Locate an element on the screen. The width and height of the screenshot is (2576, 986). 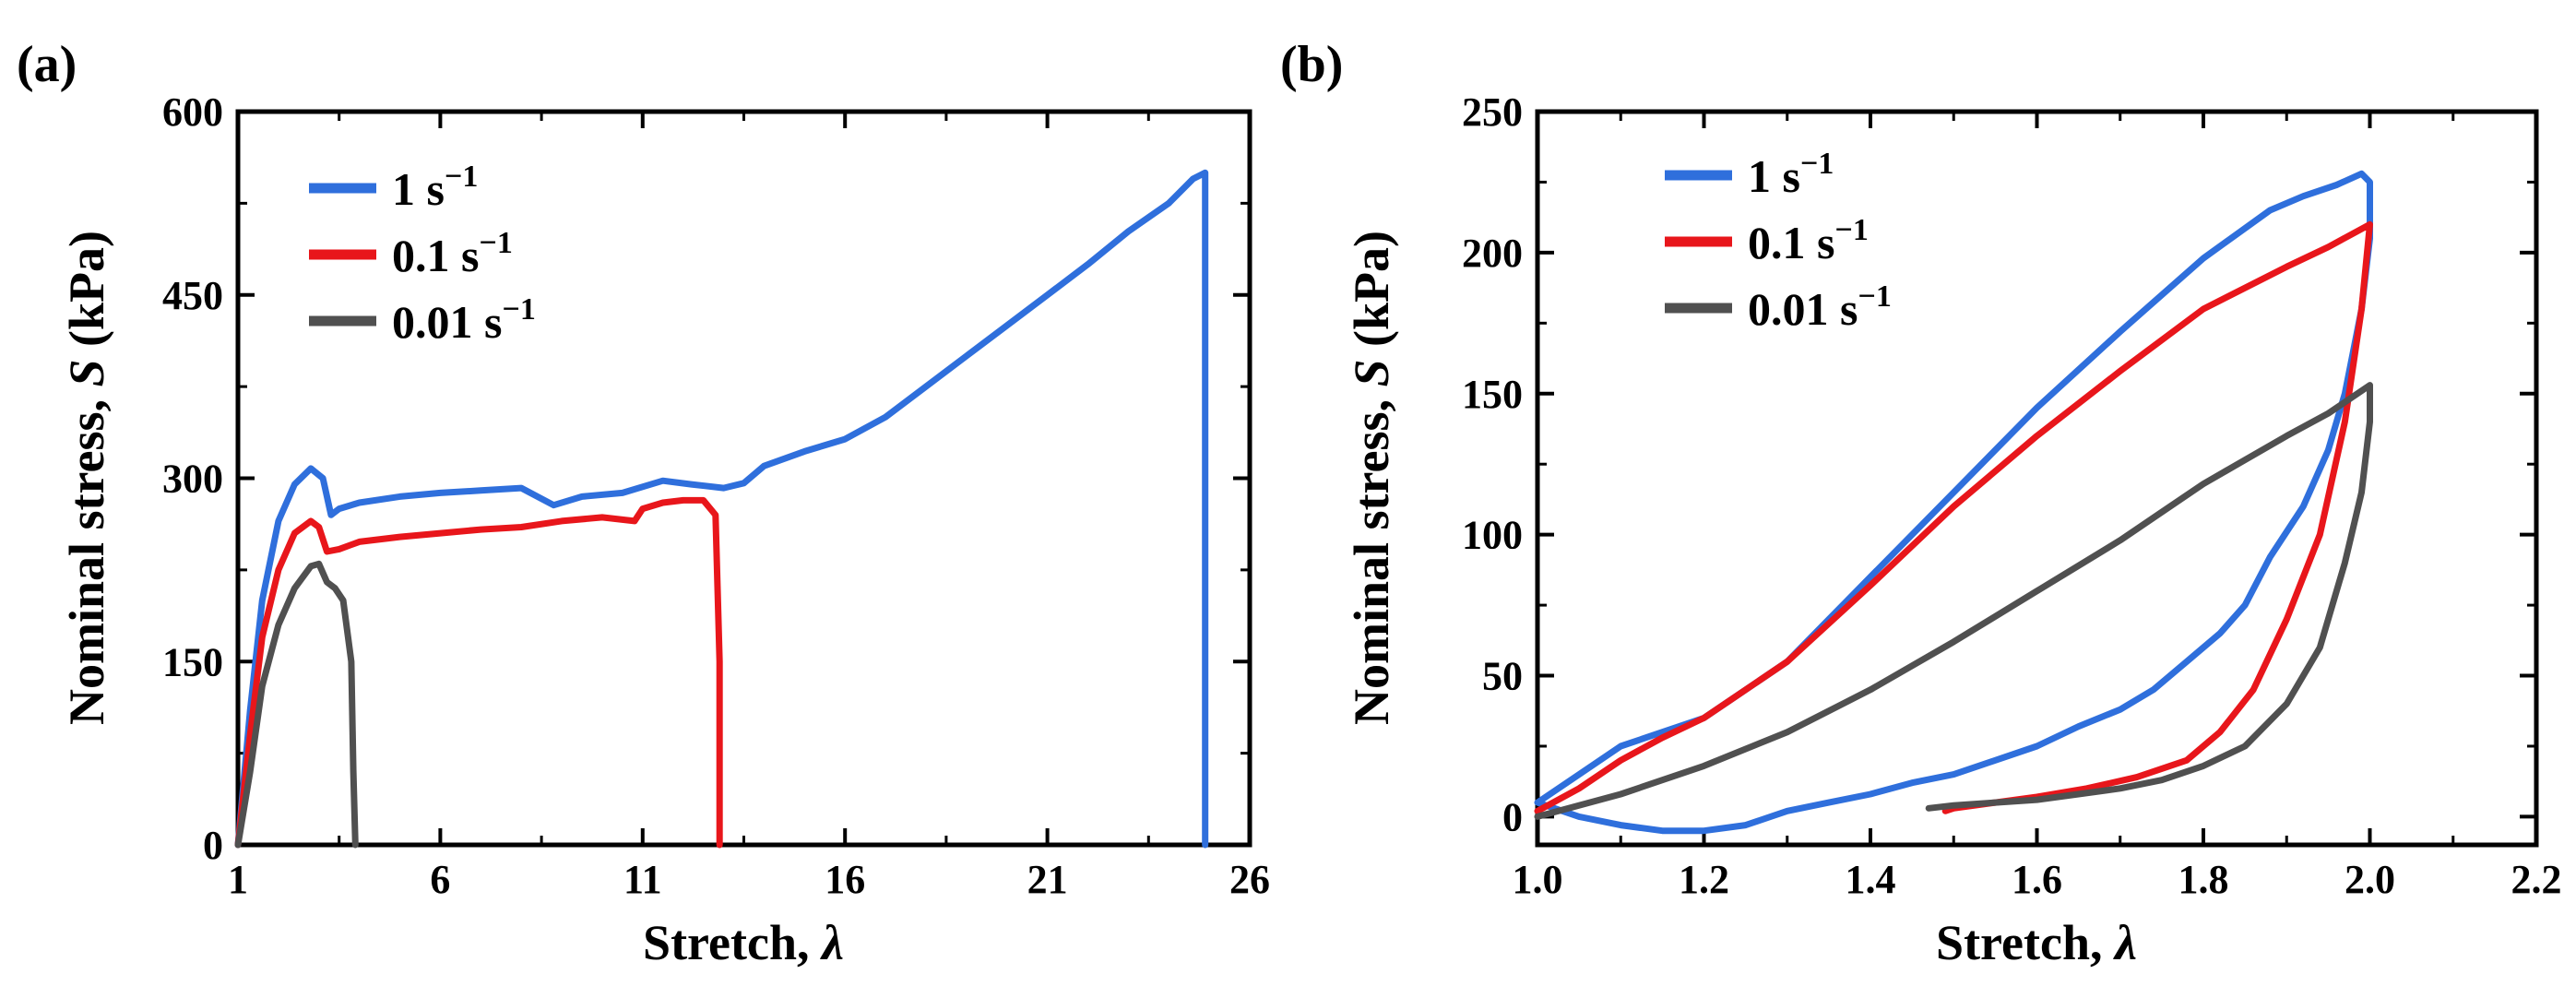
panel-a-ytick-label: 450 is located at coordinates (193, 295).